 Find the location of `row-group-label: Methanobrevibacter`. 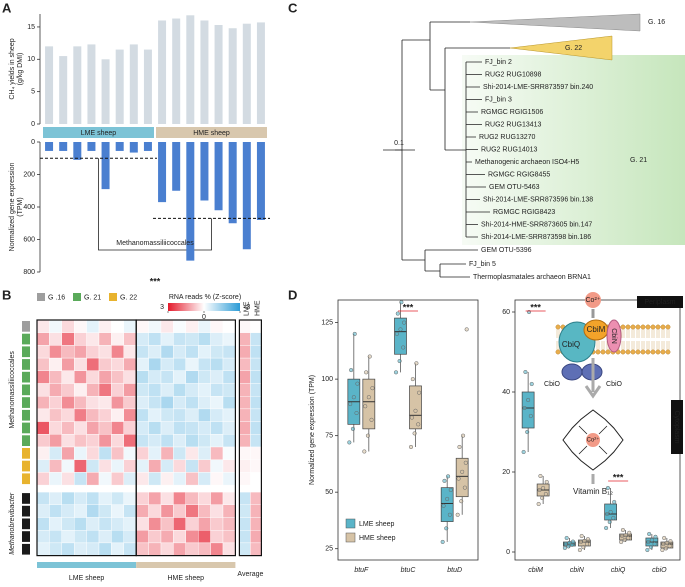

row-group-label: Methanobrevibacter is located at coordinates (12, 523).